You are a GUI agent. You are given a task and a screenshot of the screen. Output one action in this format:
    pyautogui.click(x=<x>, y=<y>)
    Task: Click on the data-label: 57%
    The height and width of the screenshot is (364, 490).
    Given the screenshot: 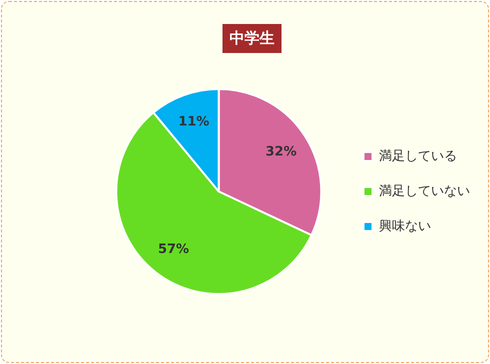 What is the action you would take?
    pyautogui.click(x=174, y=250)
    